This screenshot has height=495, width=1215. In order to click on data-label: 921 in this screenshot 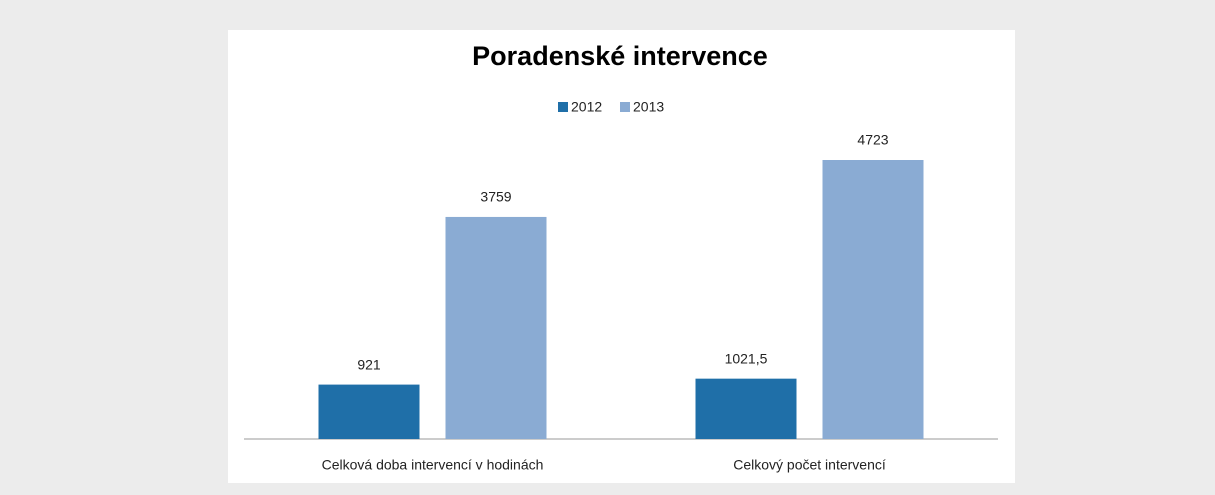, I will do `click(369, 364)`.